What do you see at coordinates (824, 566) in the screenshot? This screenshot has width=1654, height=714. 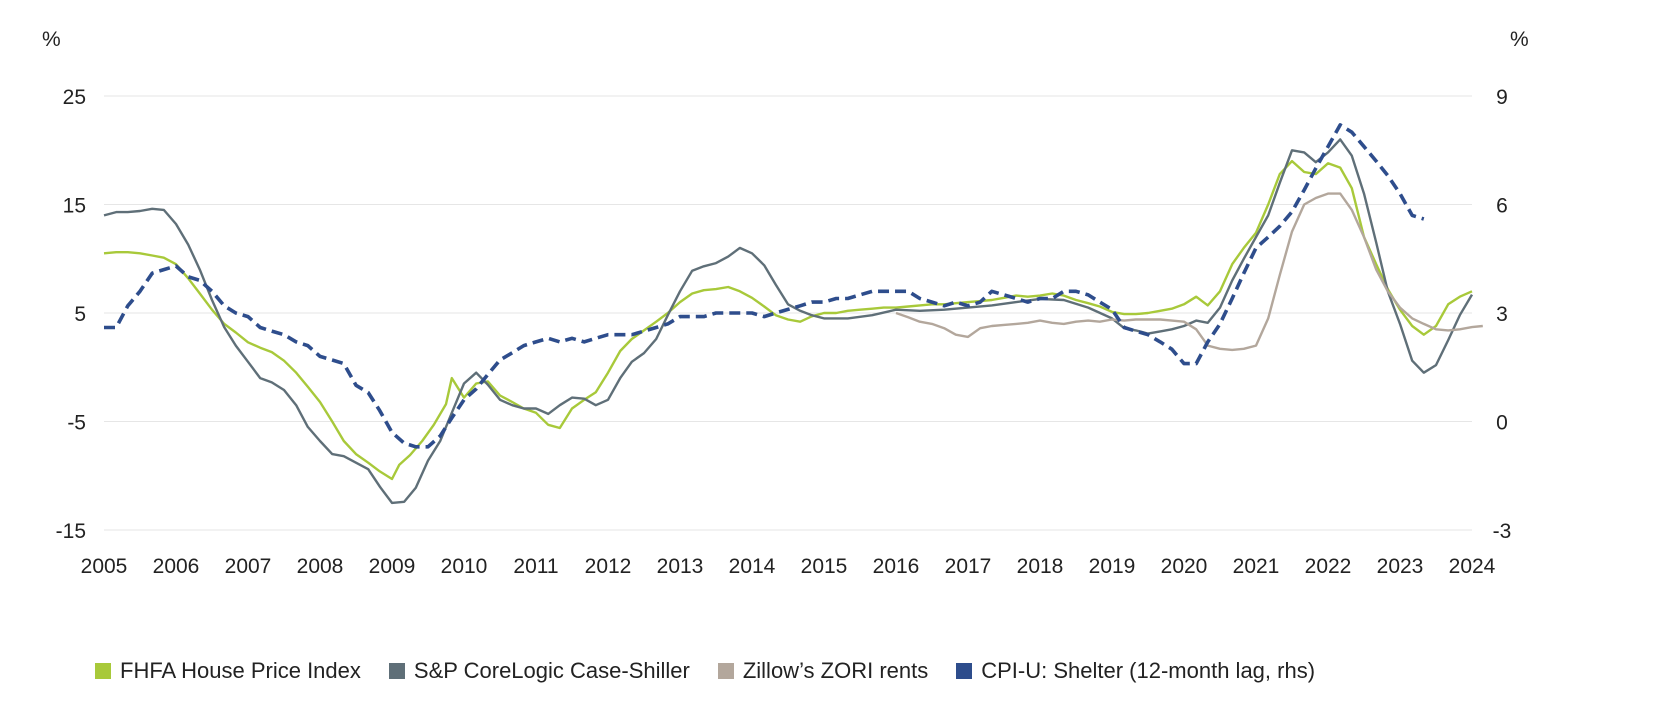 I see `x-tick: 2015` at bounding box center [824, 566].